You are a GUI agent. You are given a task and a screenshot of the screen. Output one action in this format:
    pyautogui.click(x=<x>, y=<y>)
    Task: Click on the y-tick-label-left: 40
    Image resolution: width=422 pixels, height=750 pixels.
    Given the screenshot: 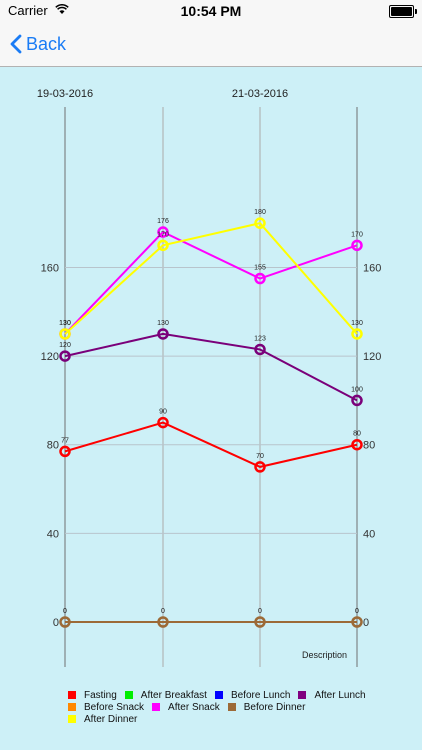 What is the action you would take?
    pyautogui.click(x=53, y=534)
    